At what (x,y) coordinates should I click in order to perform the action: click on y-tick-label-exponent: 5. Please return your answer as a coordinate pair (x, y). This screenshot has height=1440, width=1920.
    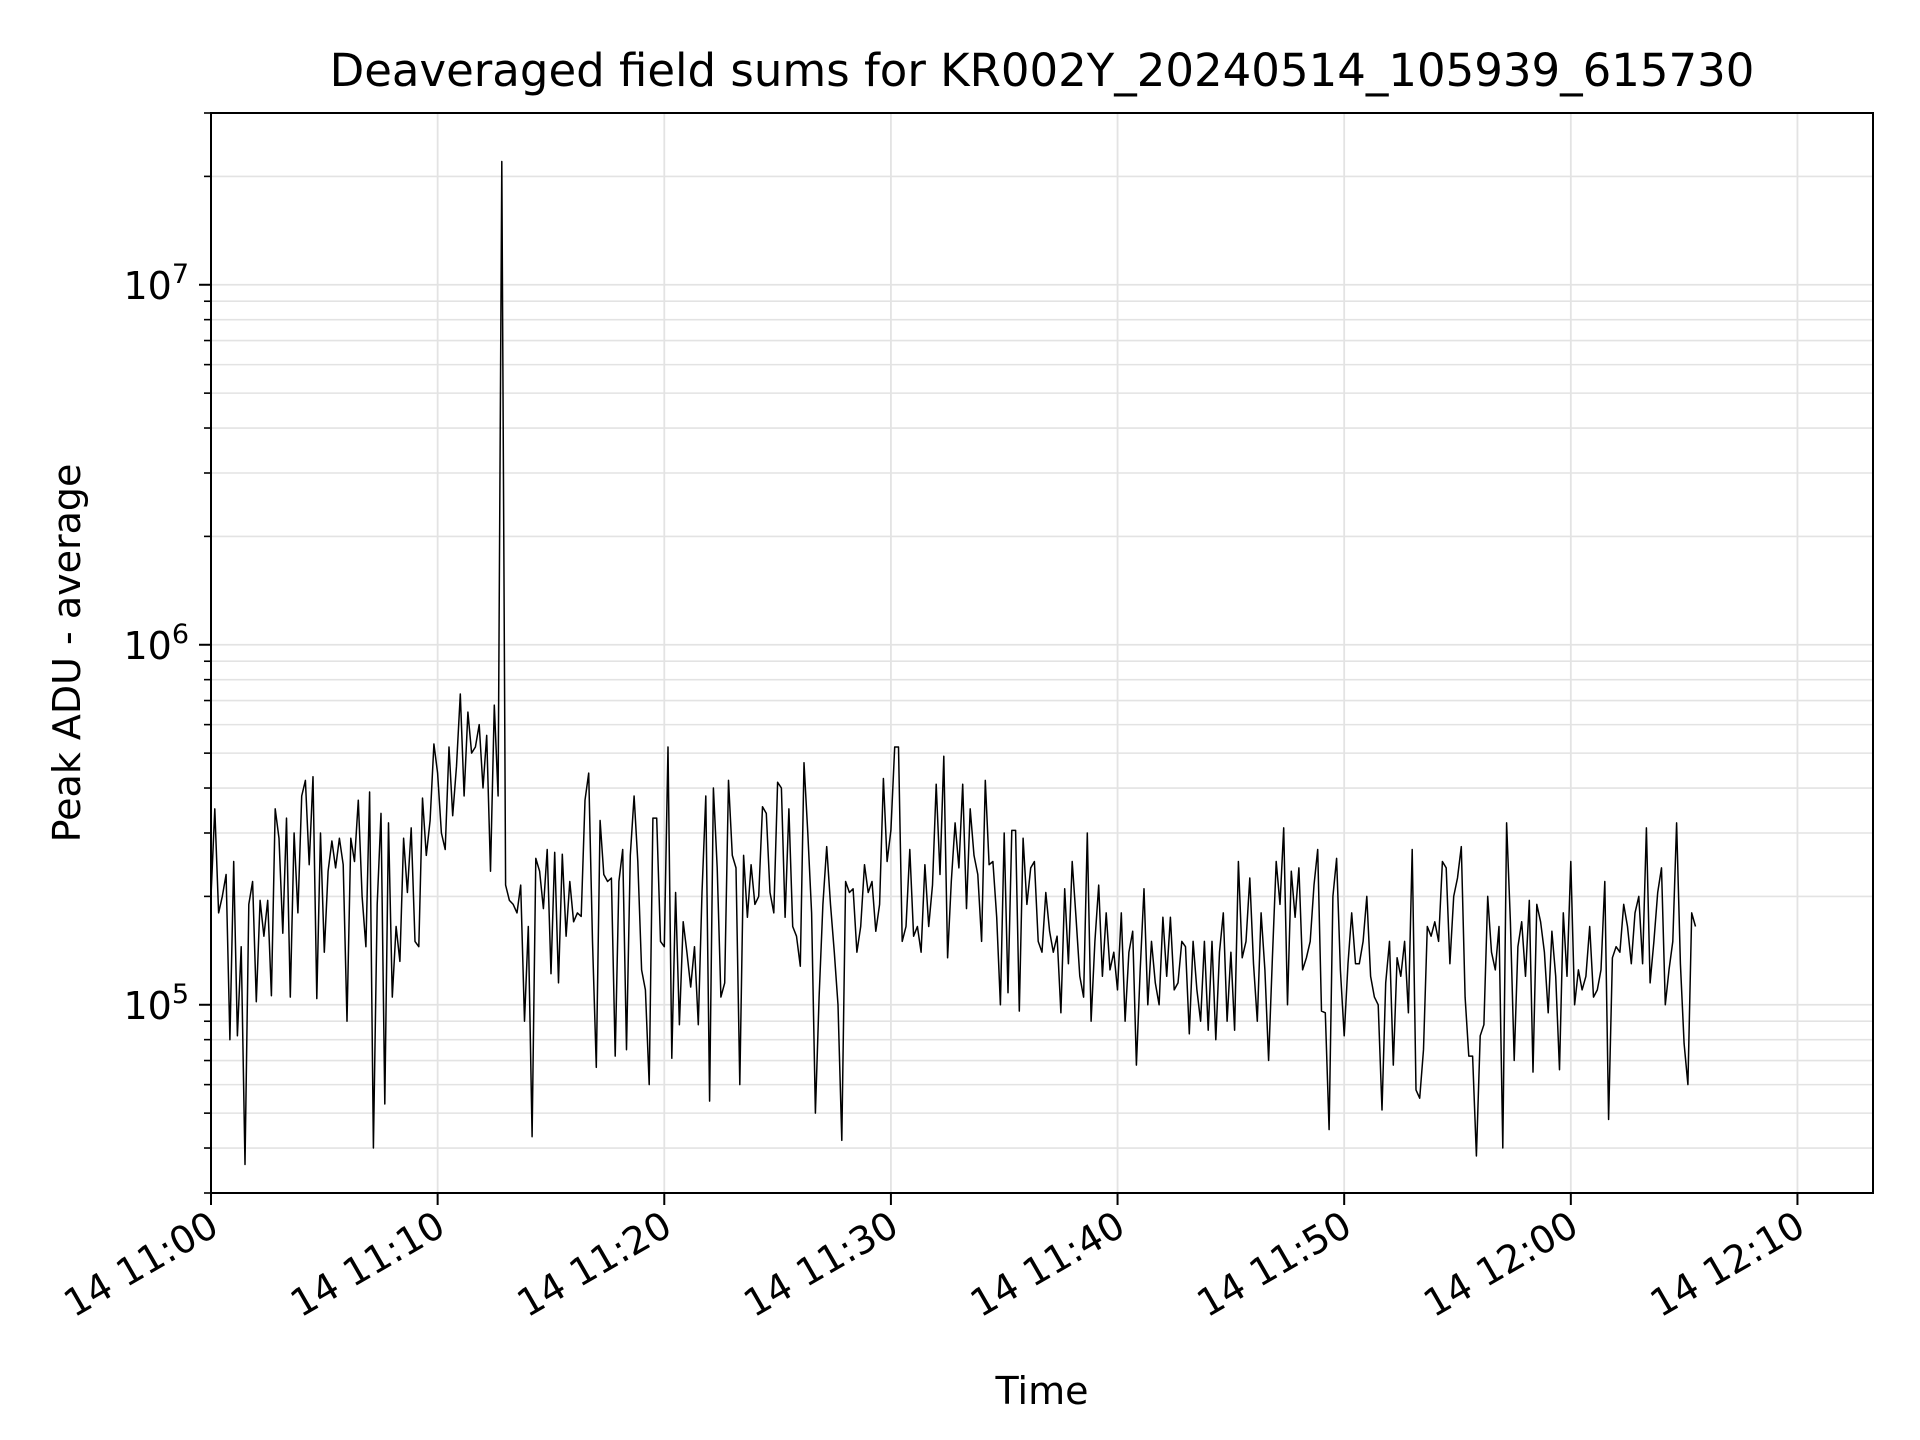
    Looking at the image, I should click on (180, 994).